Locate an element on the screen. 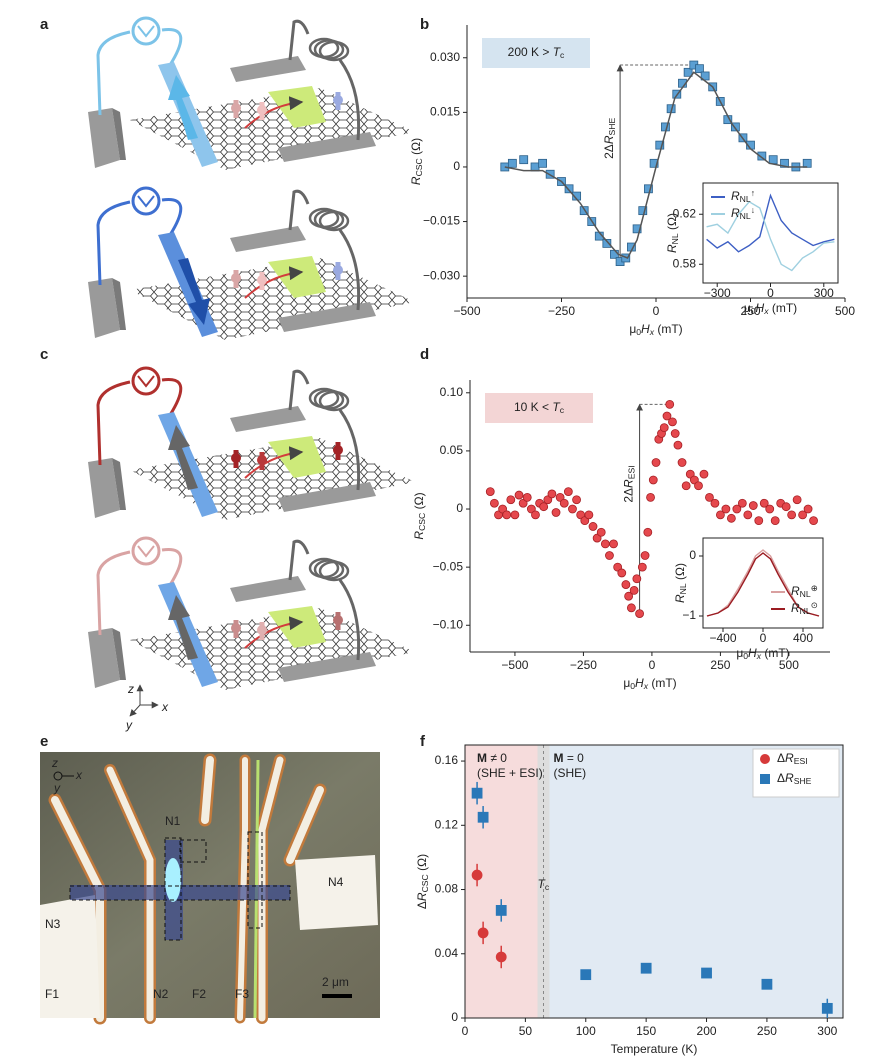  panel-letter: d is located at coordinates (424, 354).